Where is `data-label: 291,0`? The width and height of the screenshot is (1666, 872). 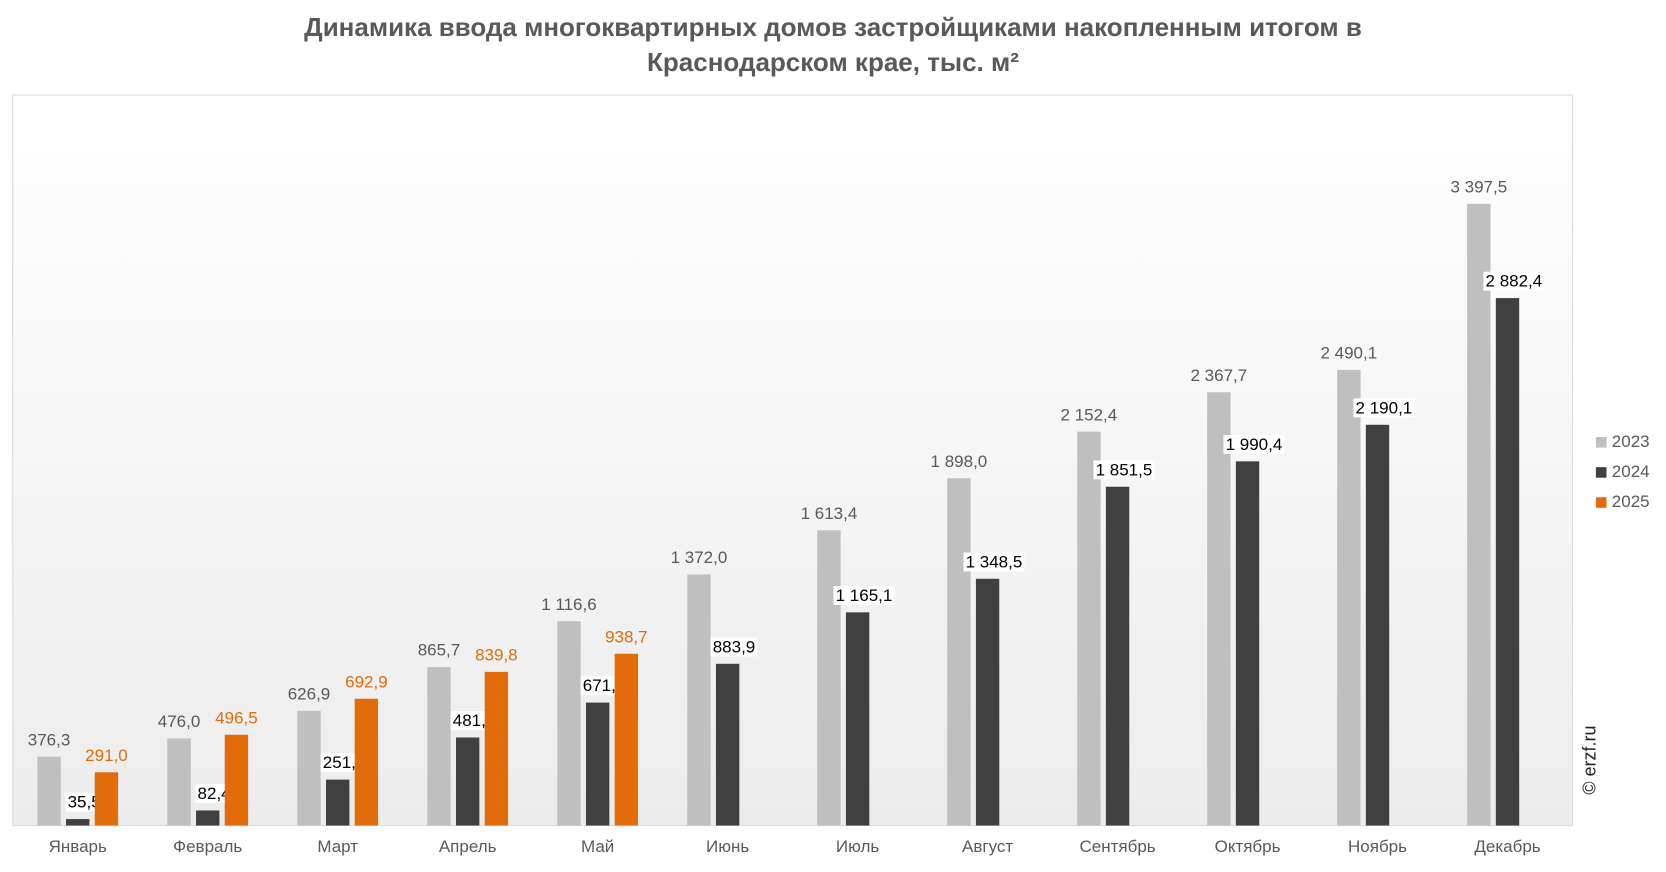 data-label: 291,0 is located at coordinates (106, 755).